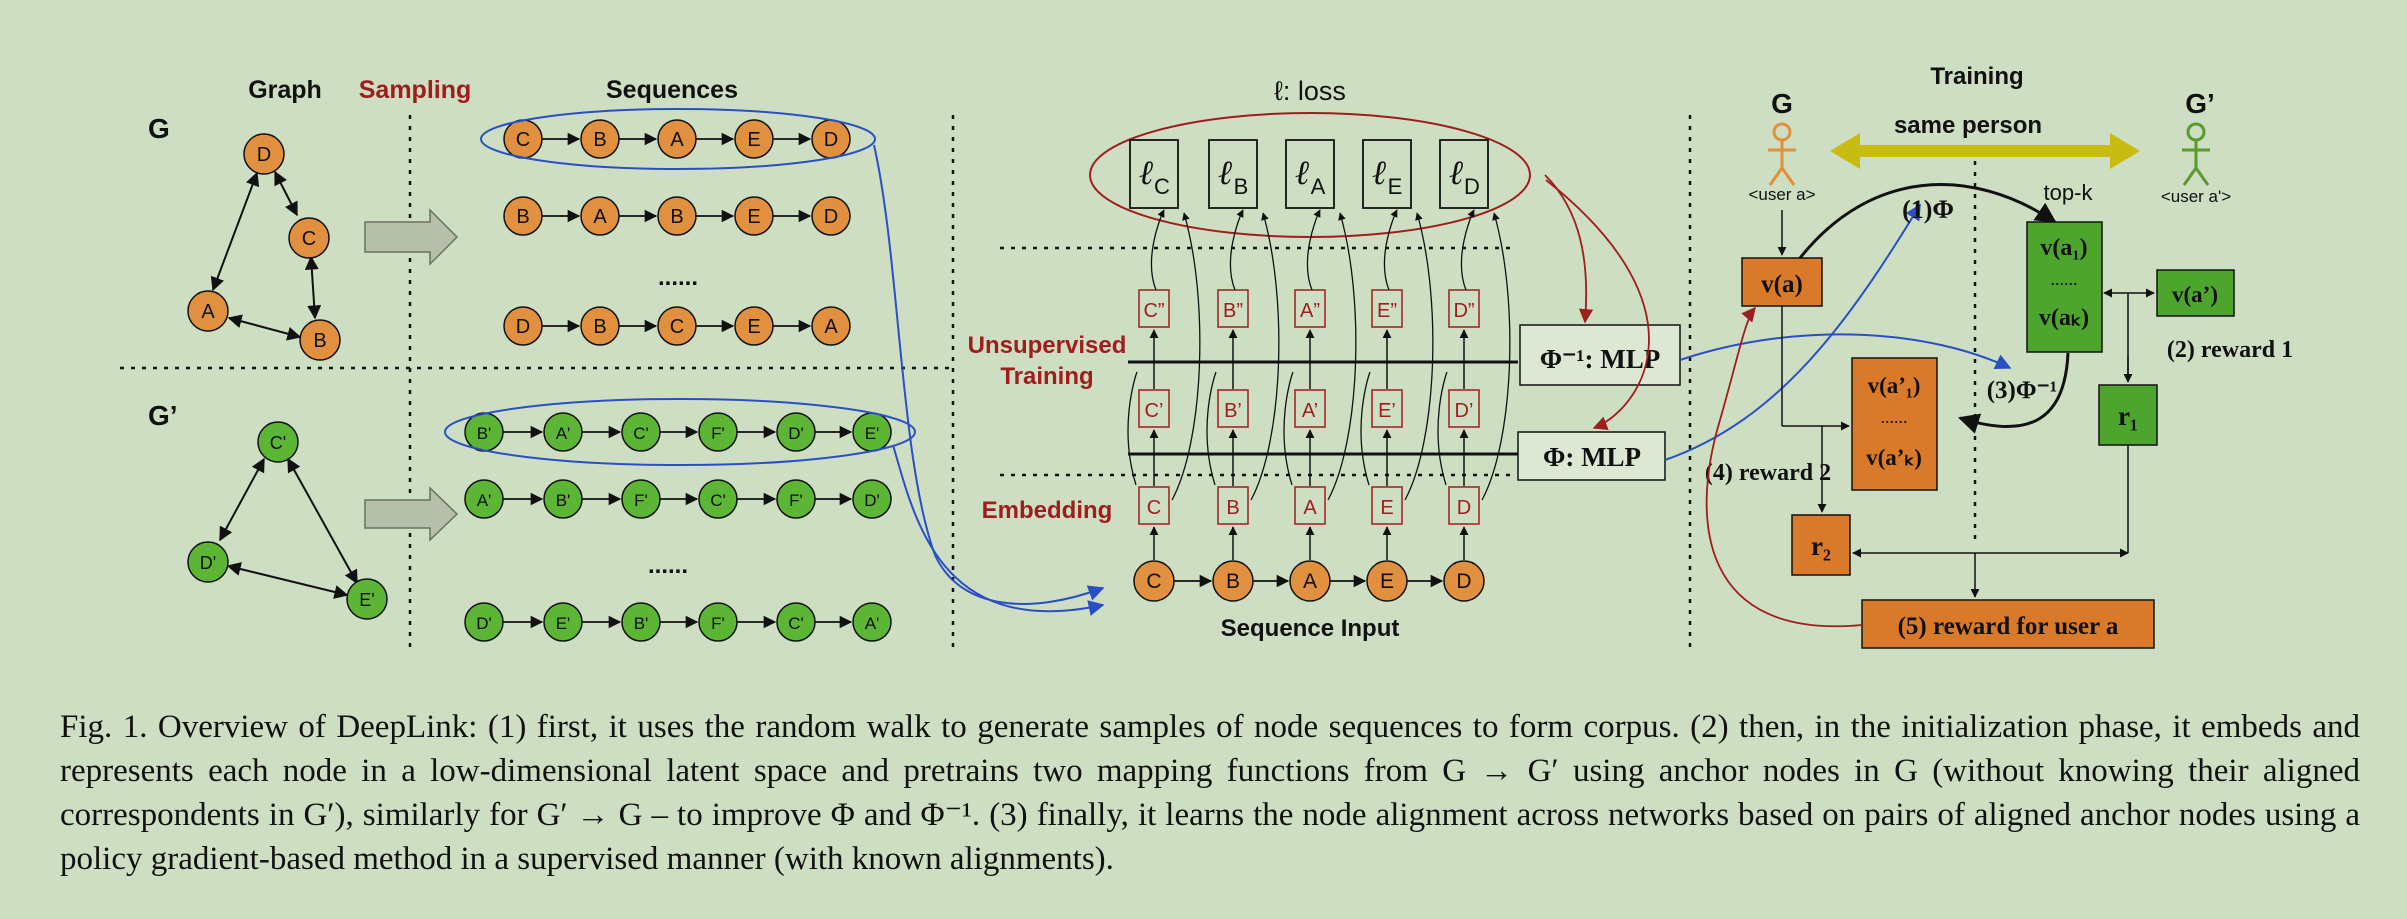  I want to click on middle-box-label: C’, so click(1154, 411).